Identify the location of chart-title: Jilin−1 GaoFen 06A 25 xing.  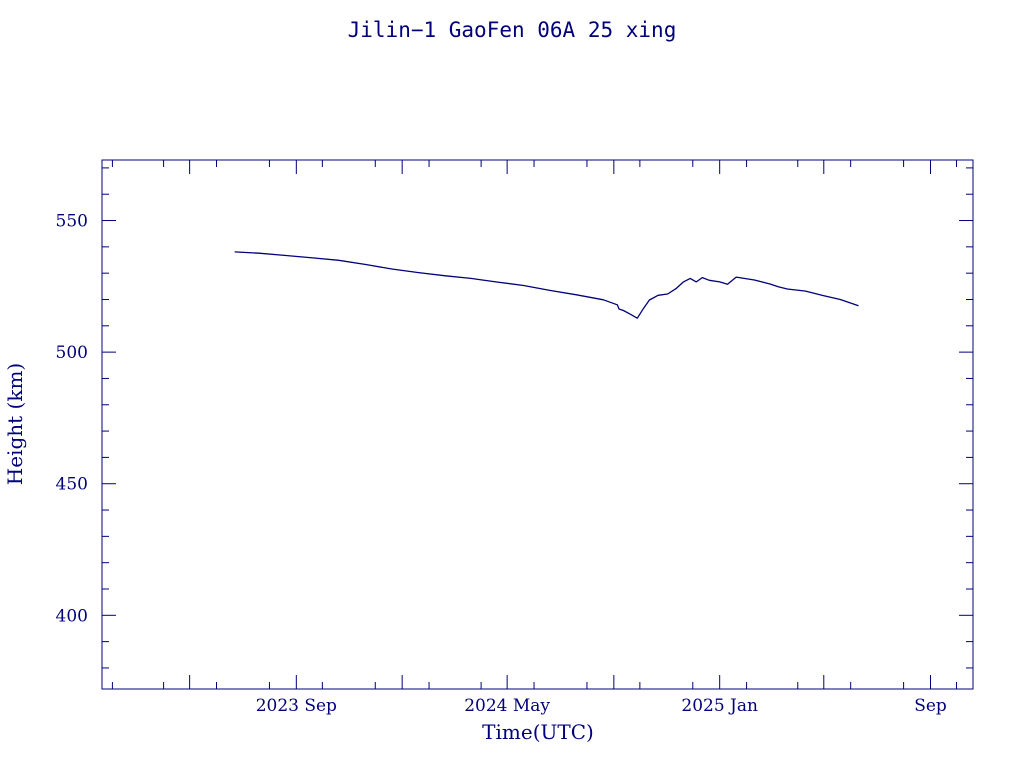
(512, 30).